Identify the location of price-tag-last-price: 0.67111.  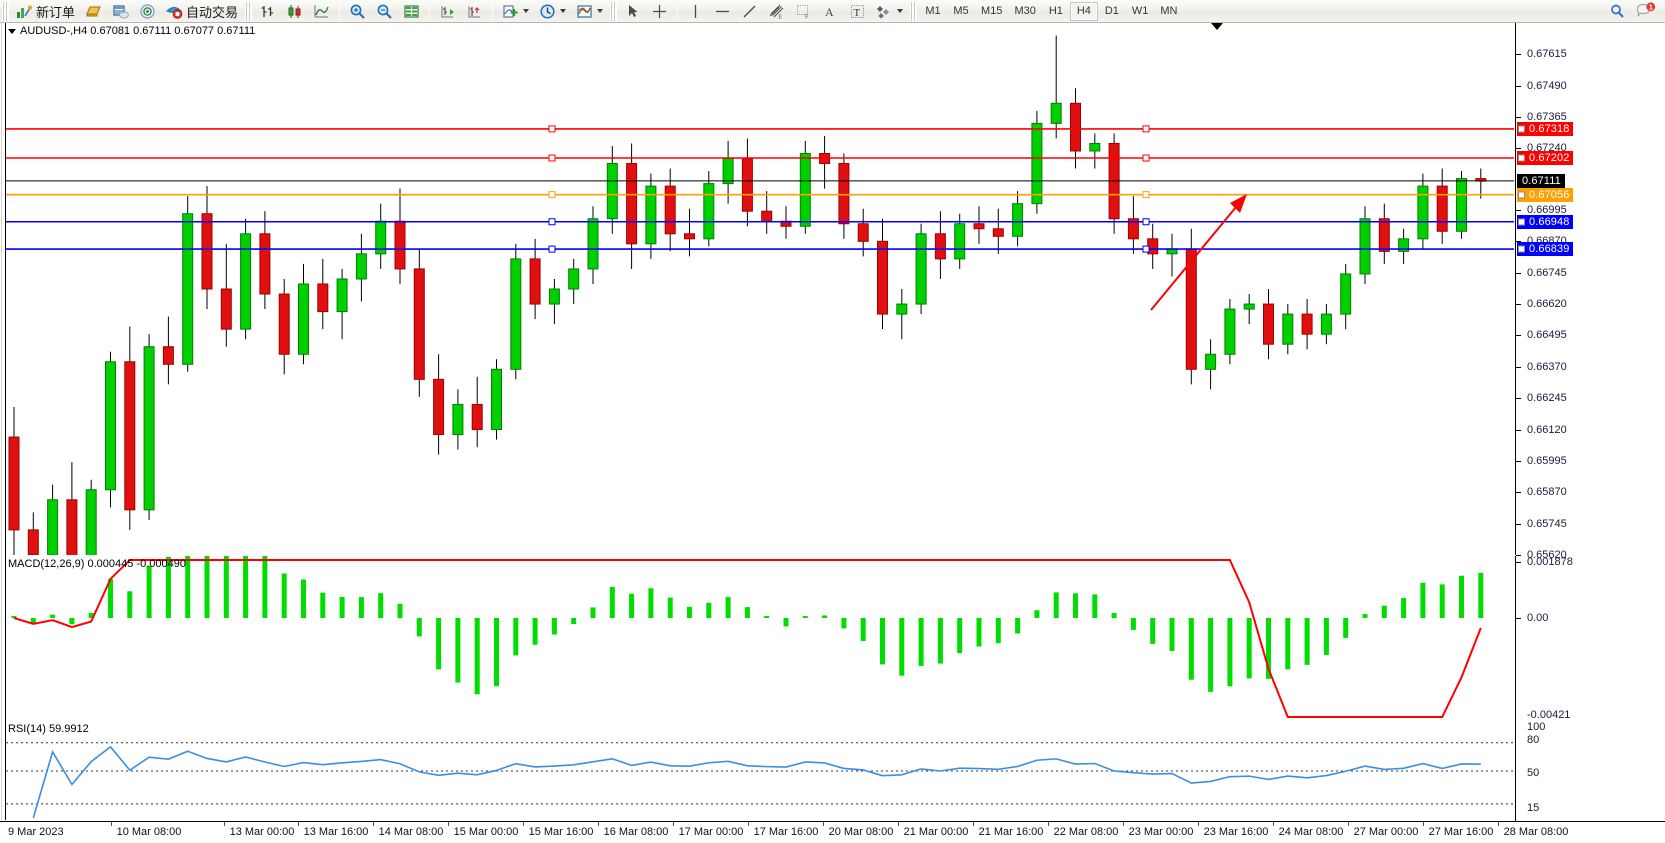
(1541, 180).